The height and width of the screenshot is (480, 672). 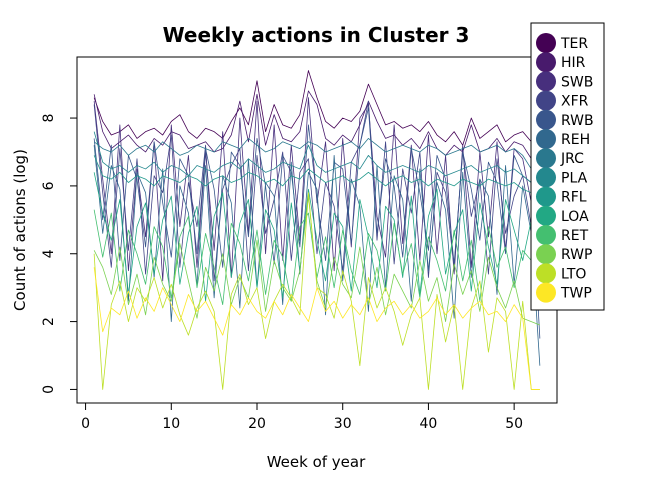 I want to click on legend-swatch-rwb, so click(x=546, y=119).